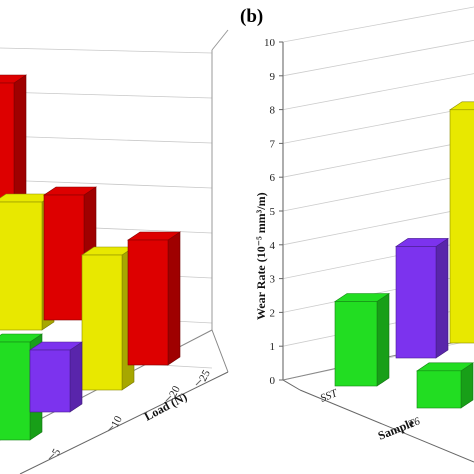  What do you see at coordinates (415, 423) in the screenshot?
I see `panel-b-x-tick-label: T6` at bounding box center [415, 423].